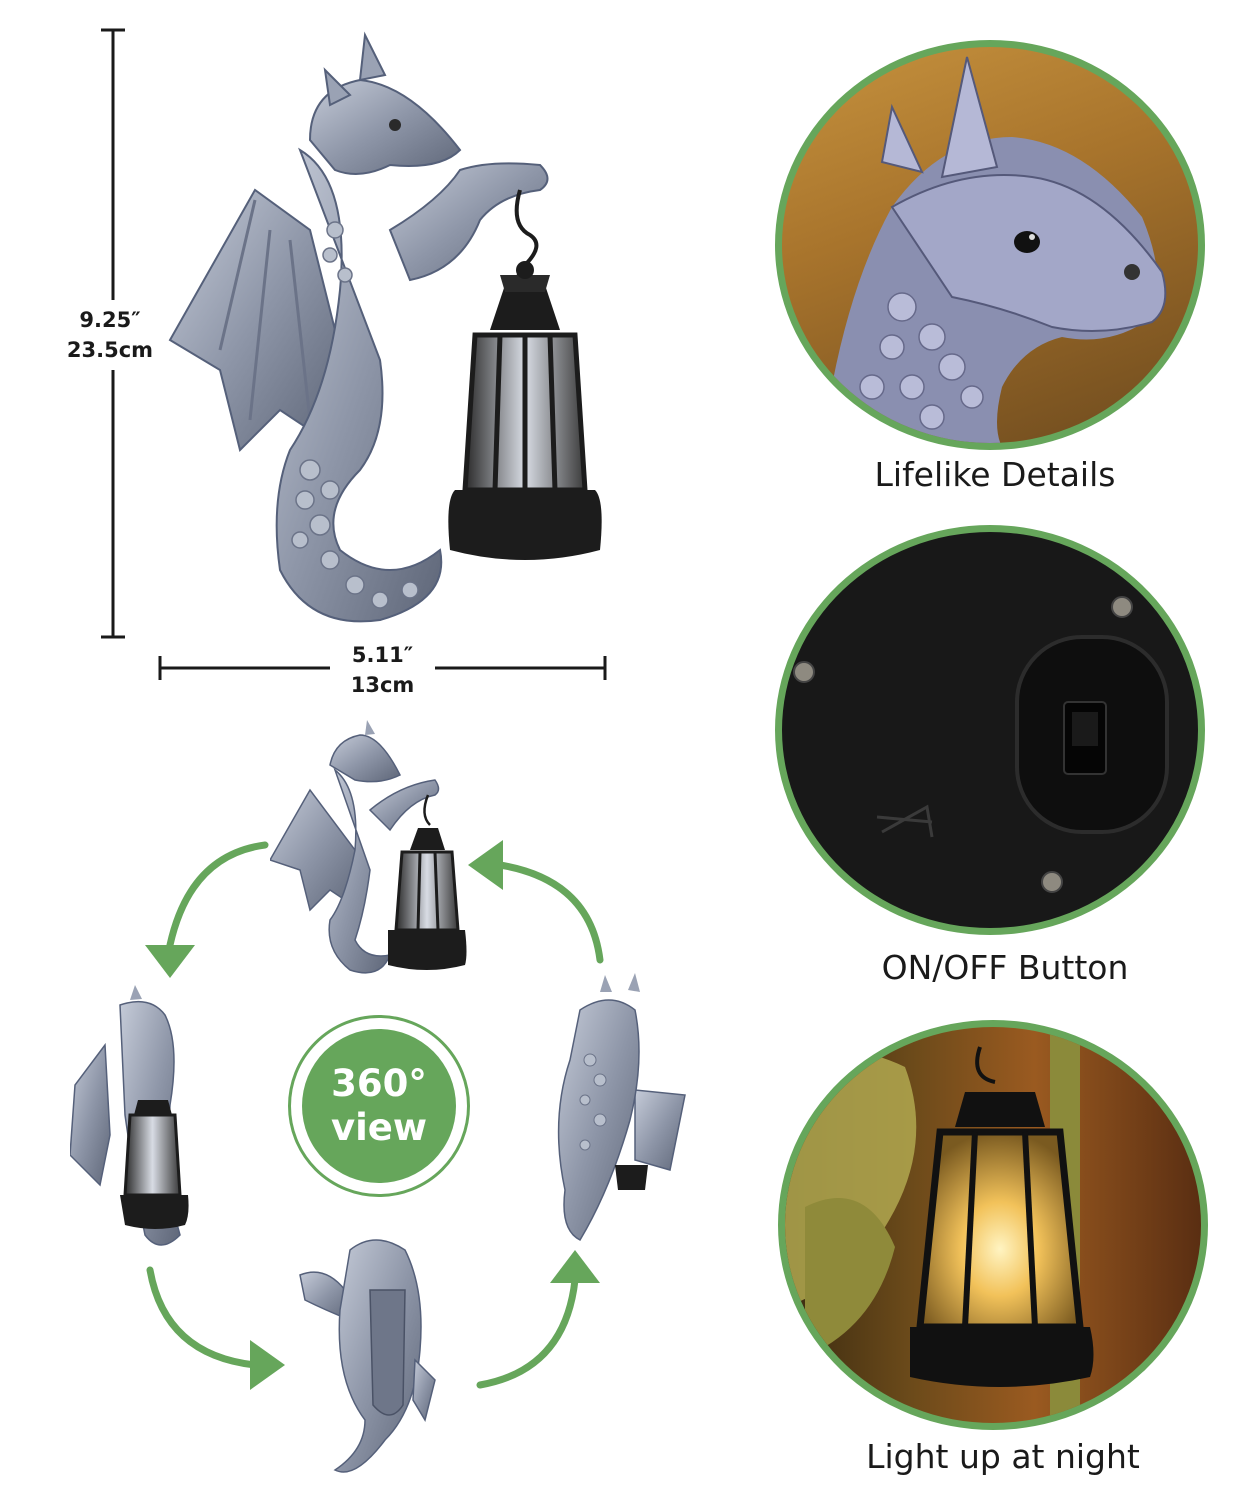 This screenshot has width=1250, height=1500. Describe the element at coordinates (994, 249) in the screenshot. I see `dragon-head-closeup` at that location.